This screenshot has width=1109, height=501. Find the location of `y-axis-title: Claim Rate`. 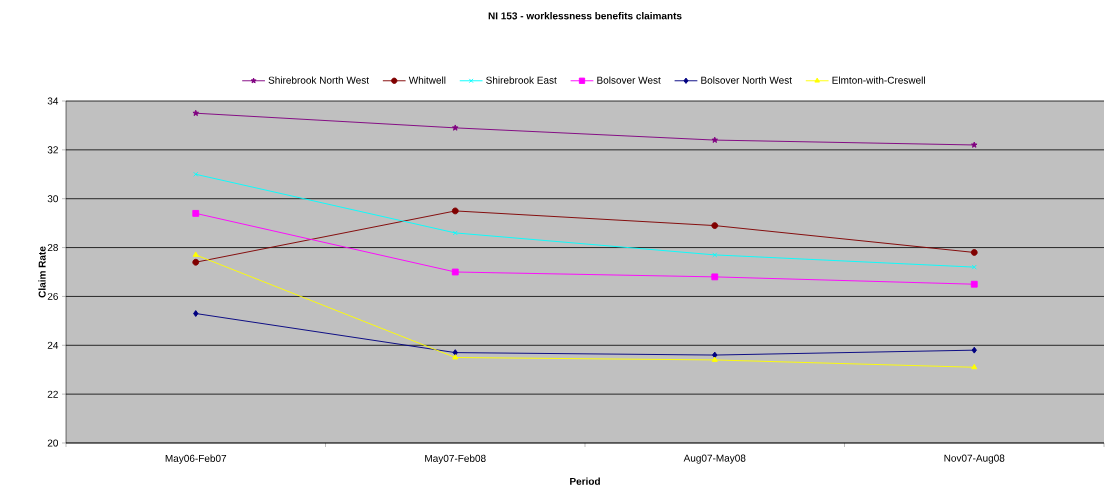

y-axis-title: Claim Rate is located at coordinates (42, 272).